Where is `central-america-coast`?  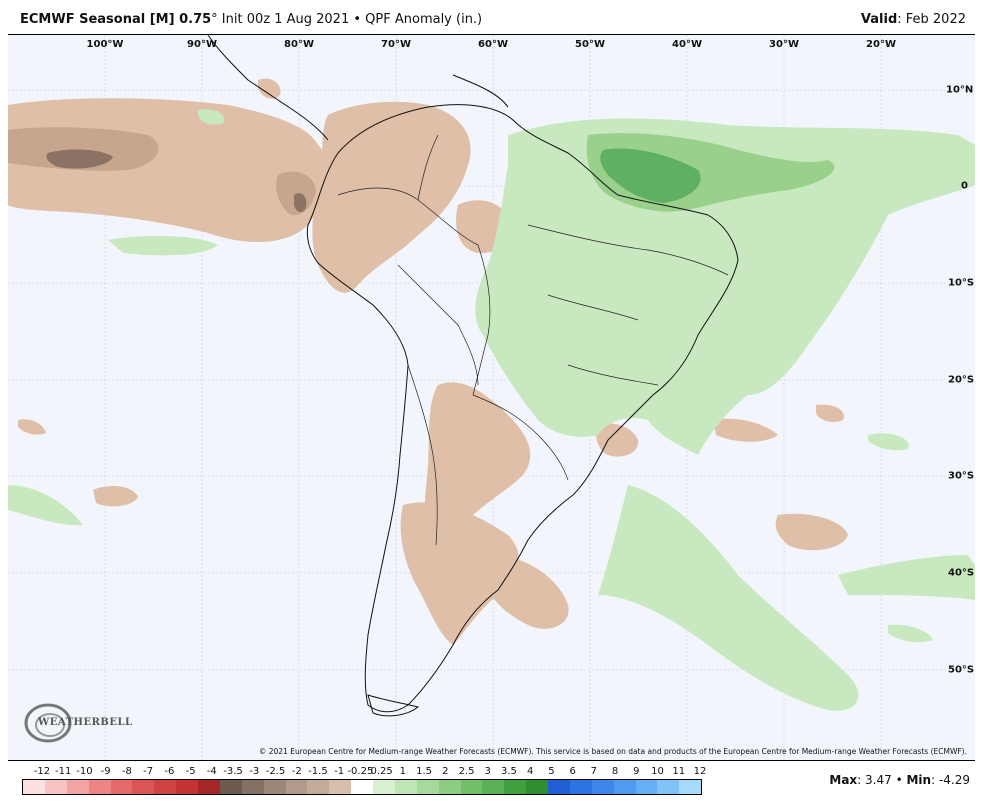 central-america-coast is located at coordinates (268, 88).